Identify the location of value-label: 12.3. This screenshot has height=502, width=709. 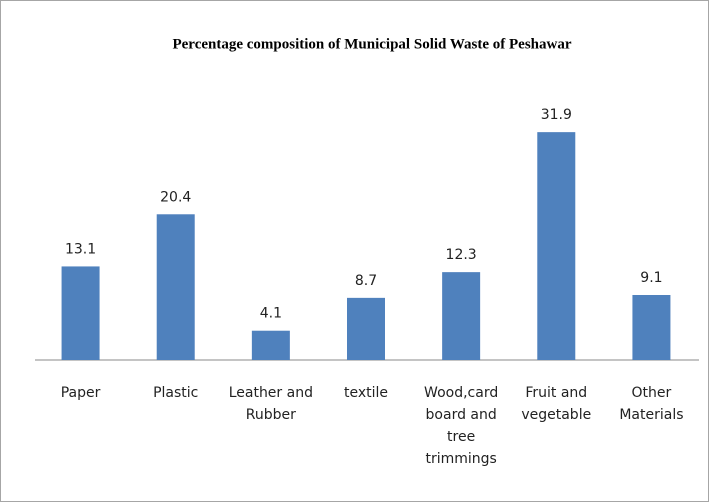
(461, 255).